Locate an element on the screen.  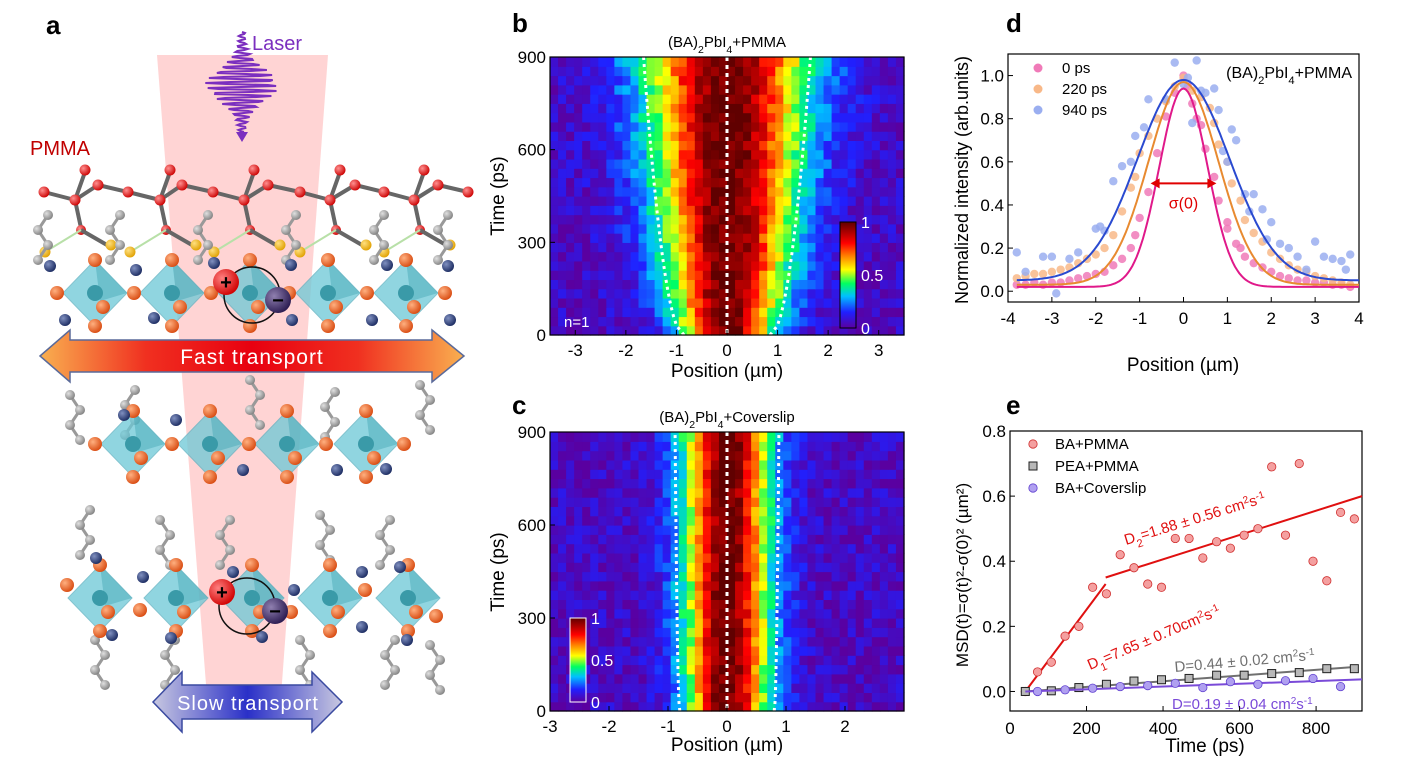
electron-icon is located at coordinates (278, 300).